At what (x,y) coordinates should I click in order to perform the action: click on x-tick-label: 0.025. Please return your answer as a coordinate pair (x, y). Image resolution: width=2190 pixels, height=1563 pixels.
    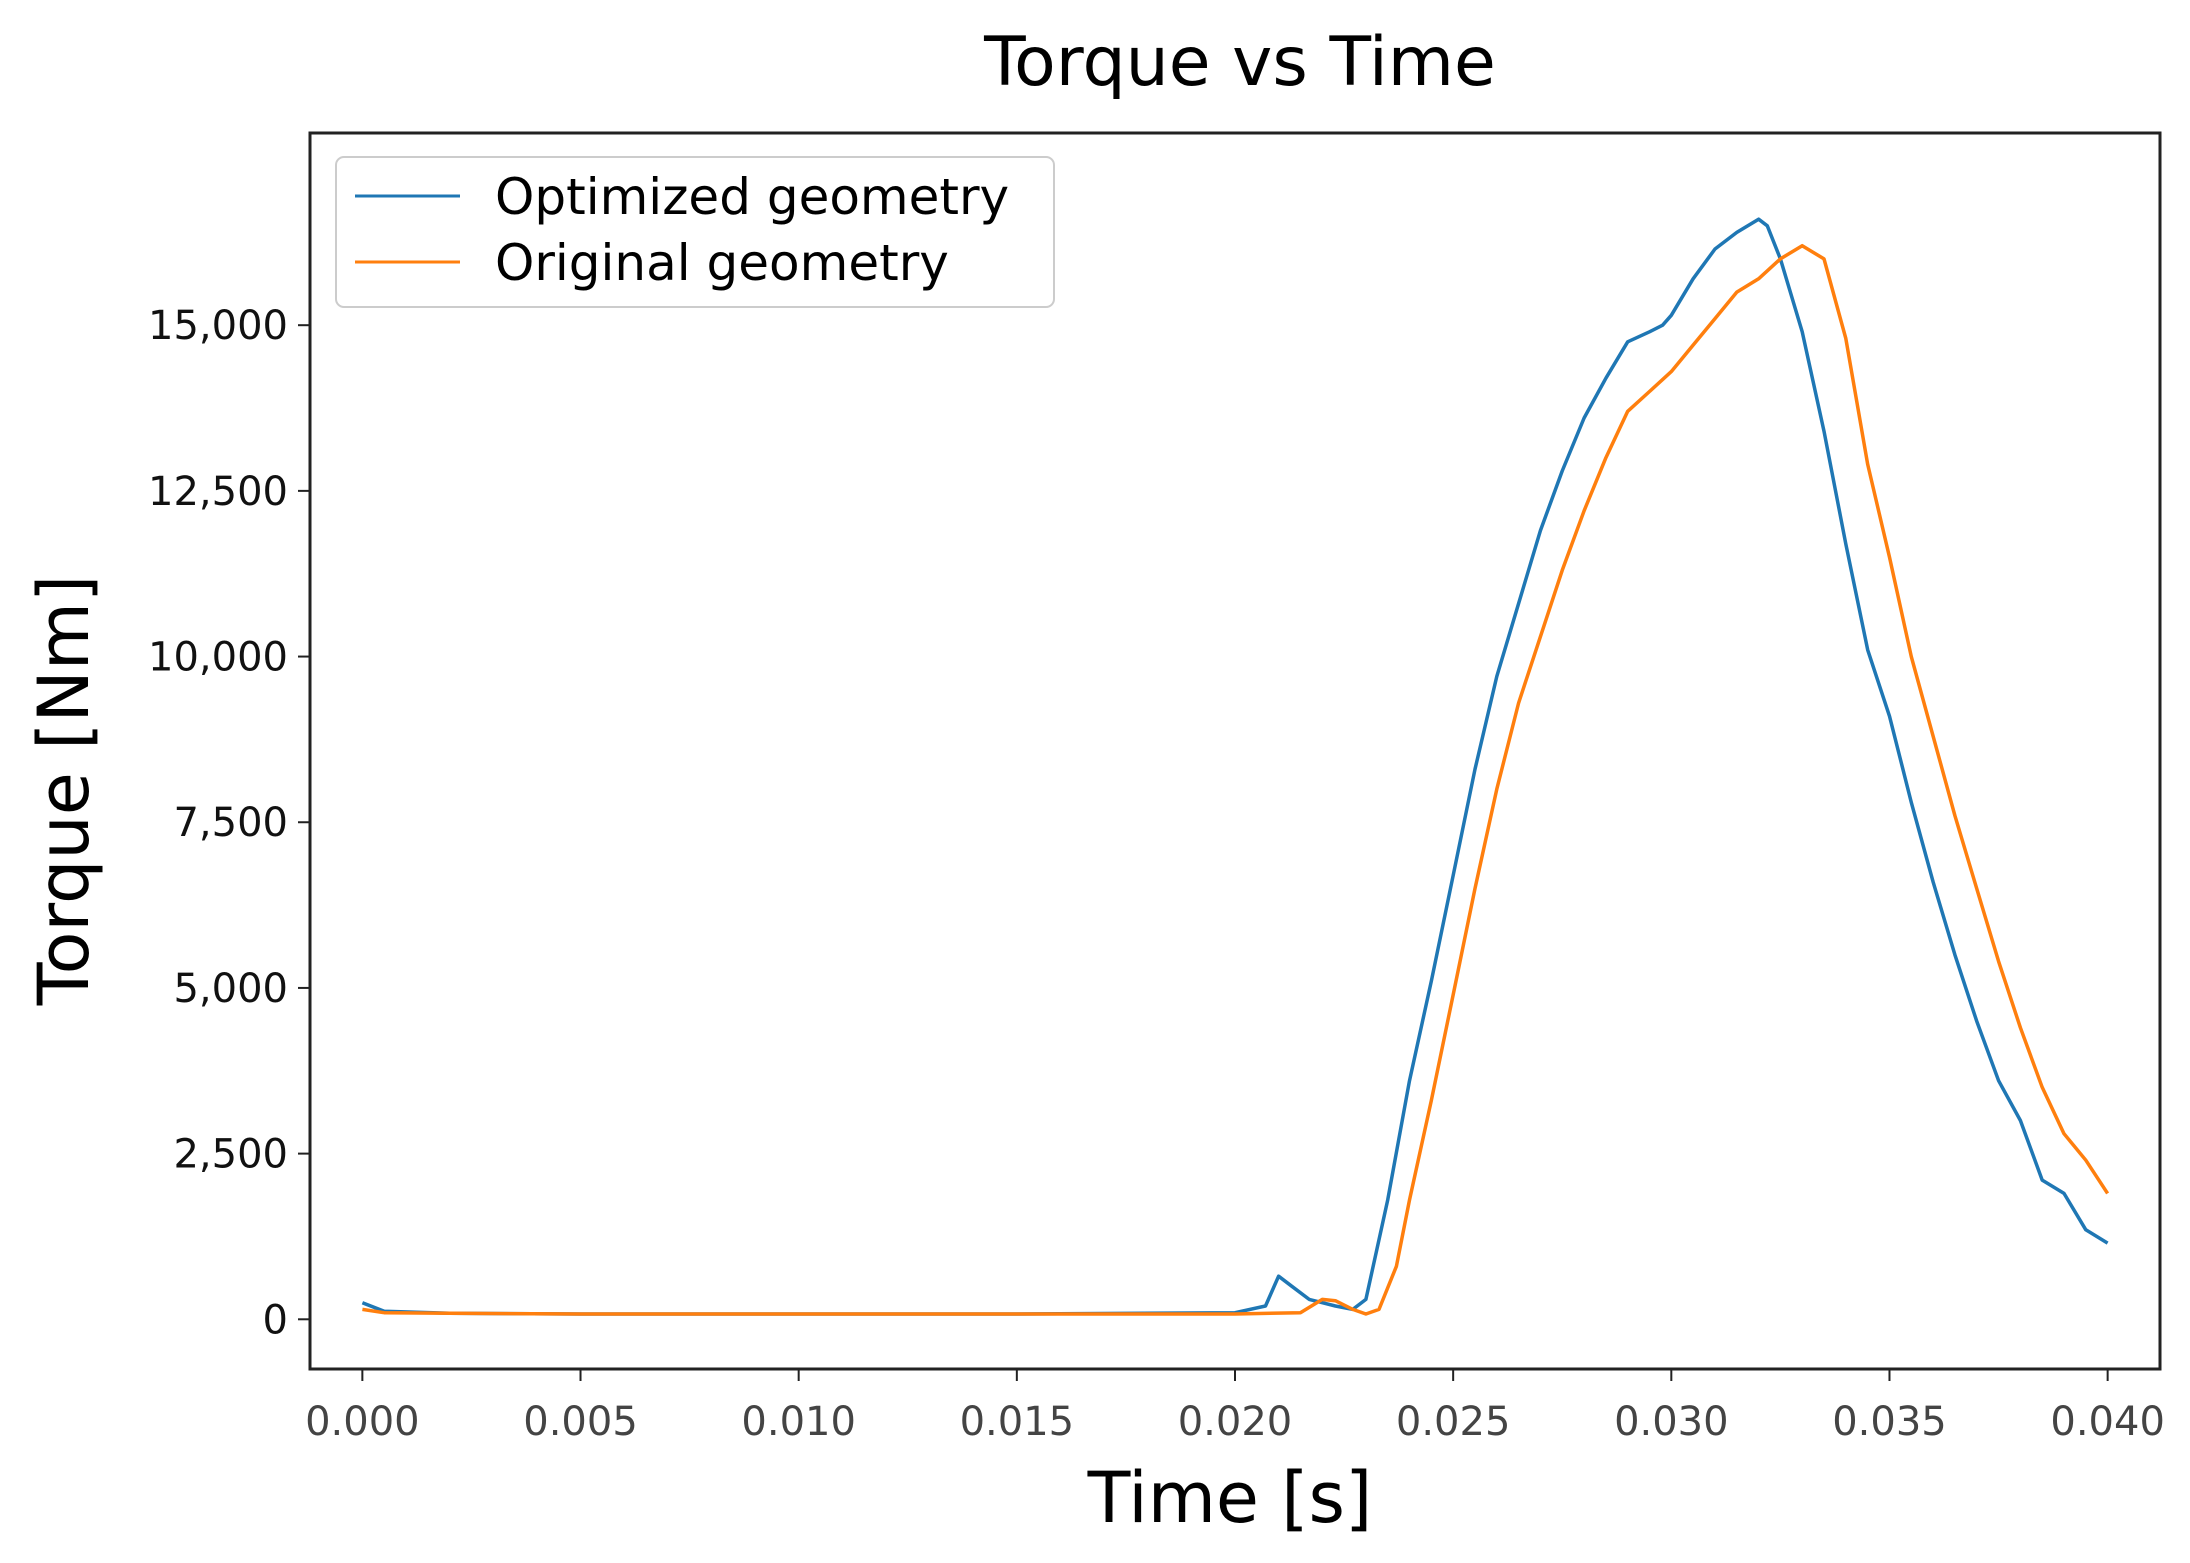
    Looking at the image, I should click on (1453, 1422).